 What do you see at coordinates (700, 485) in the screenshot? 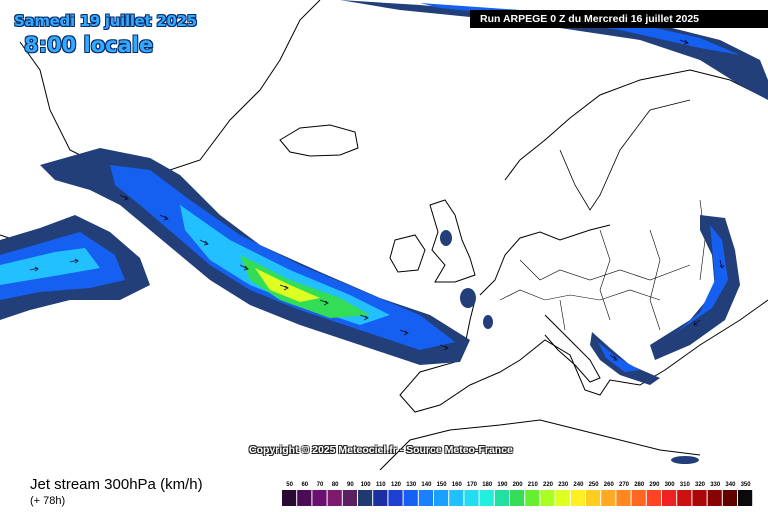
I see `legend-value-320: 320` at bounding box center [700, 485].